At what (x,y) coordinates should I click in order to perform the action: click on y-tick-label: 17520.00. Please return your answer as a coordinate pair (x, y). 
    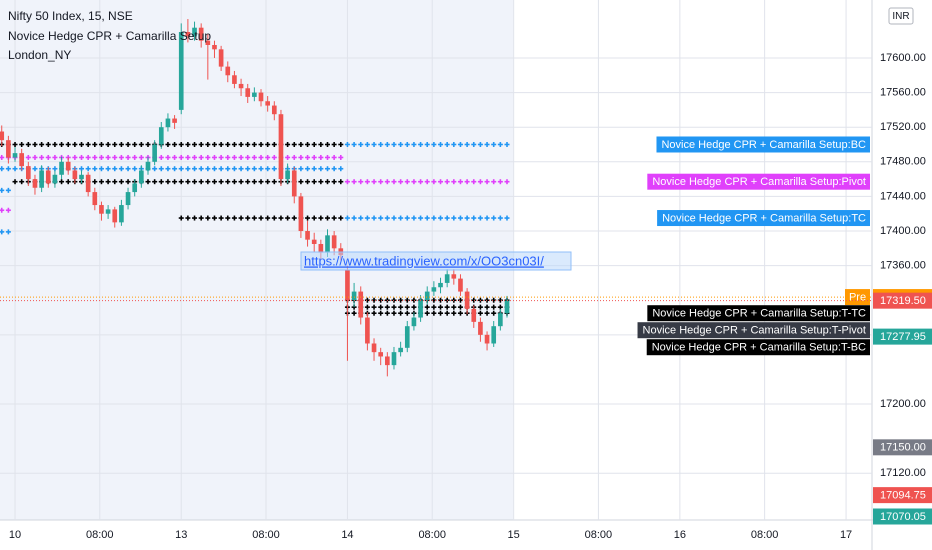
    Looking at the image, I should click on (903, 127).